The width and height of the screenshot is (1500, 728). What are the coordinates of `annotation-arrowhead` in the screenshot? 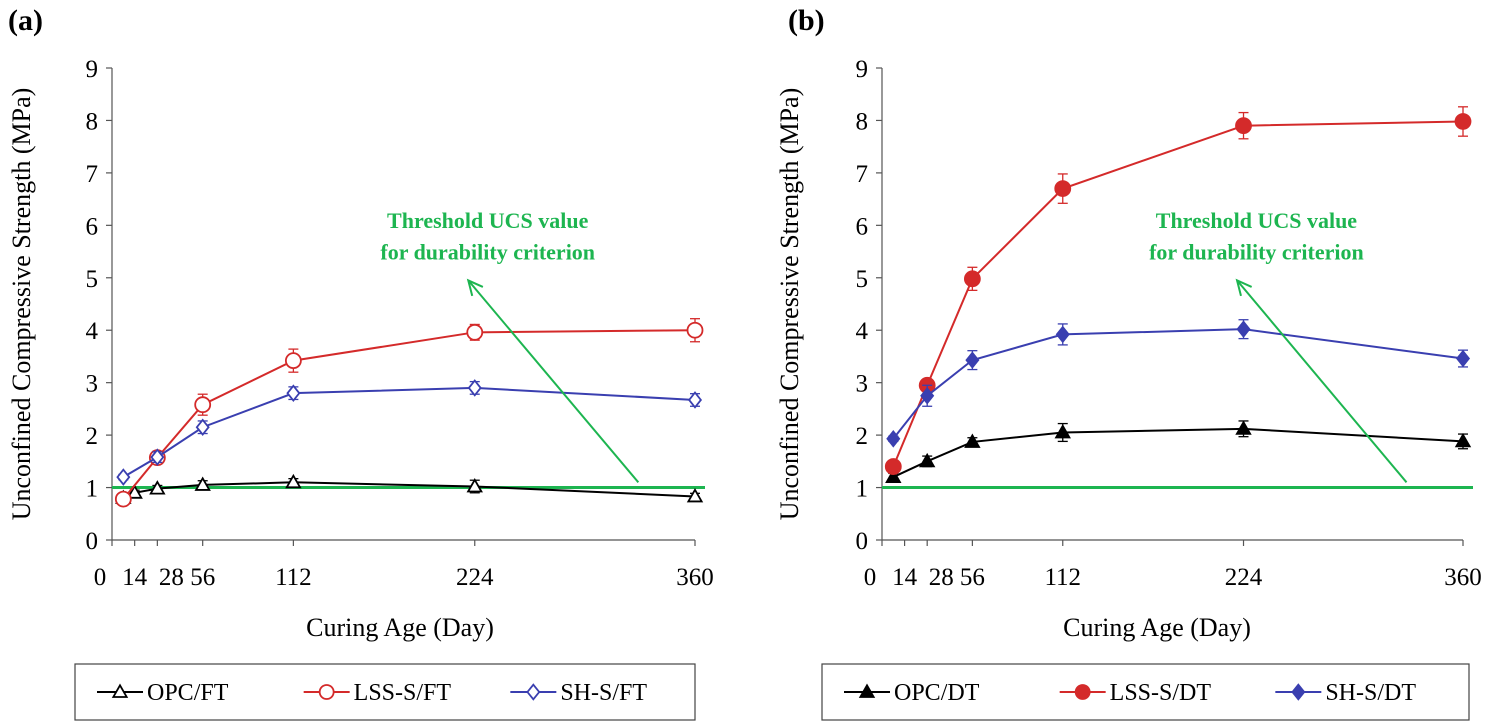 It's located at (475, 287).